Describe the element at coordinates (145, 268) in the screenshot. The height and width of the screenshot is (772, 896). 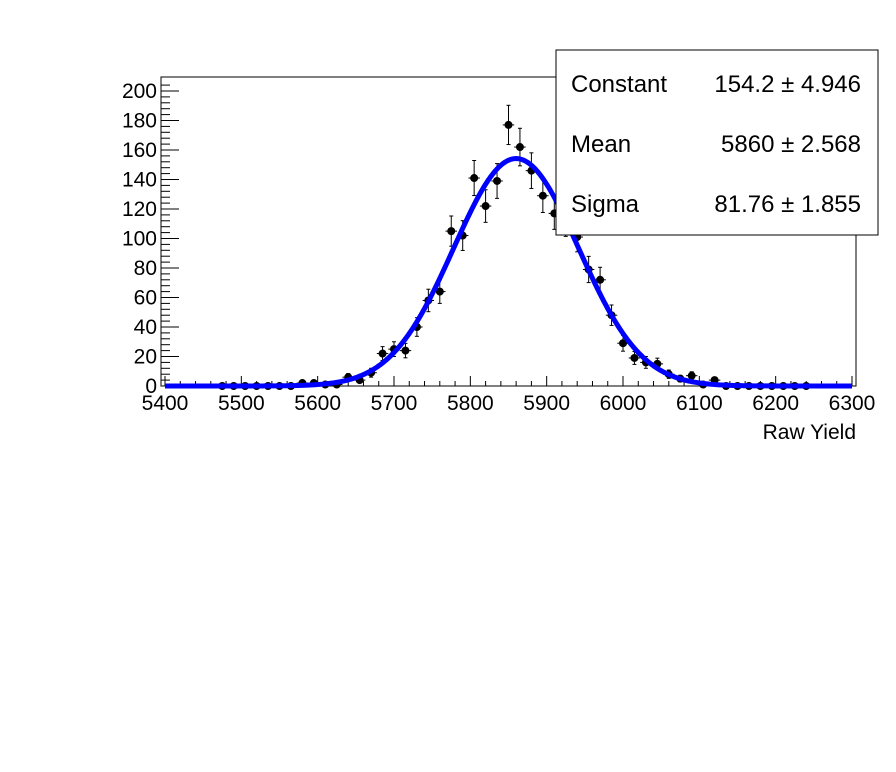
I see `y-tick-label: 80` at that location.